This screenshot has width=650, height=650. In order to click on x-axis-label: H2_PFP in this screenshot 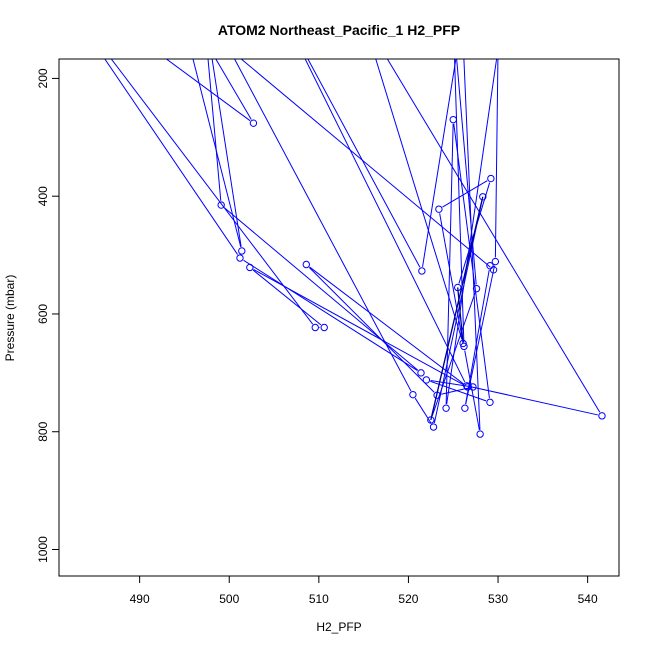, I will do `click(338, 627)`.